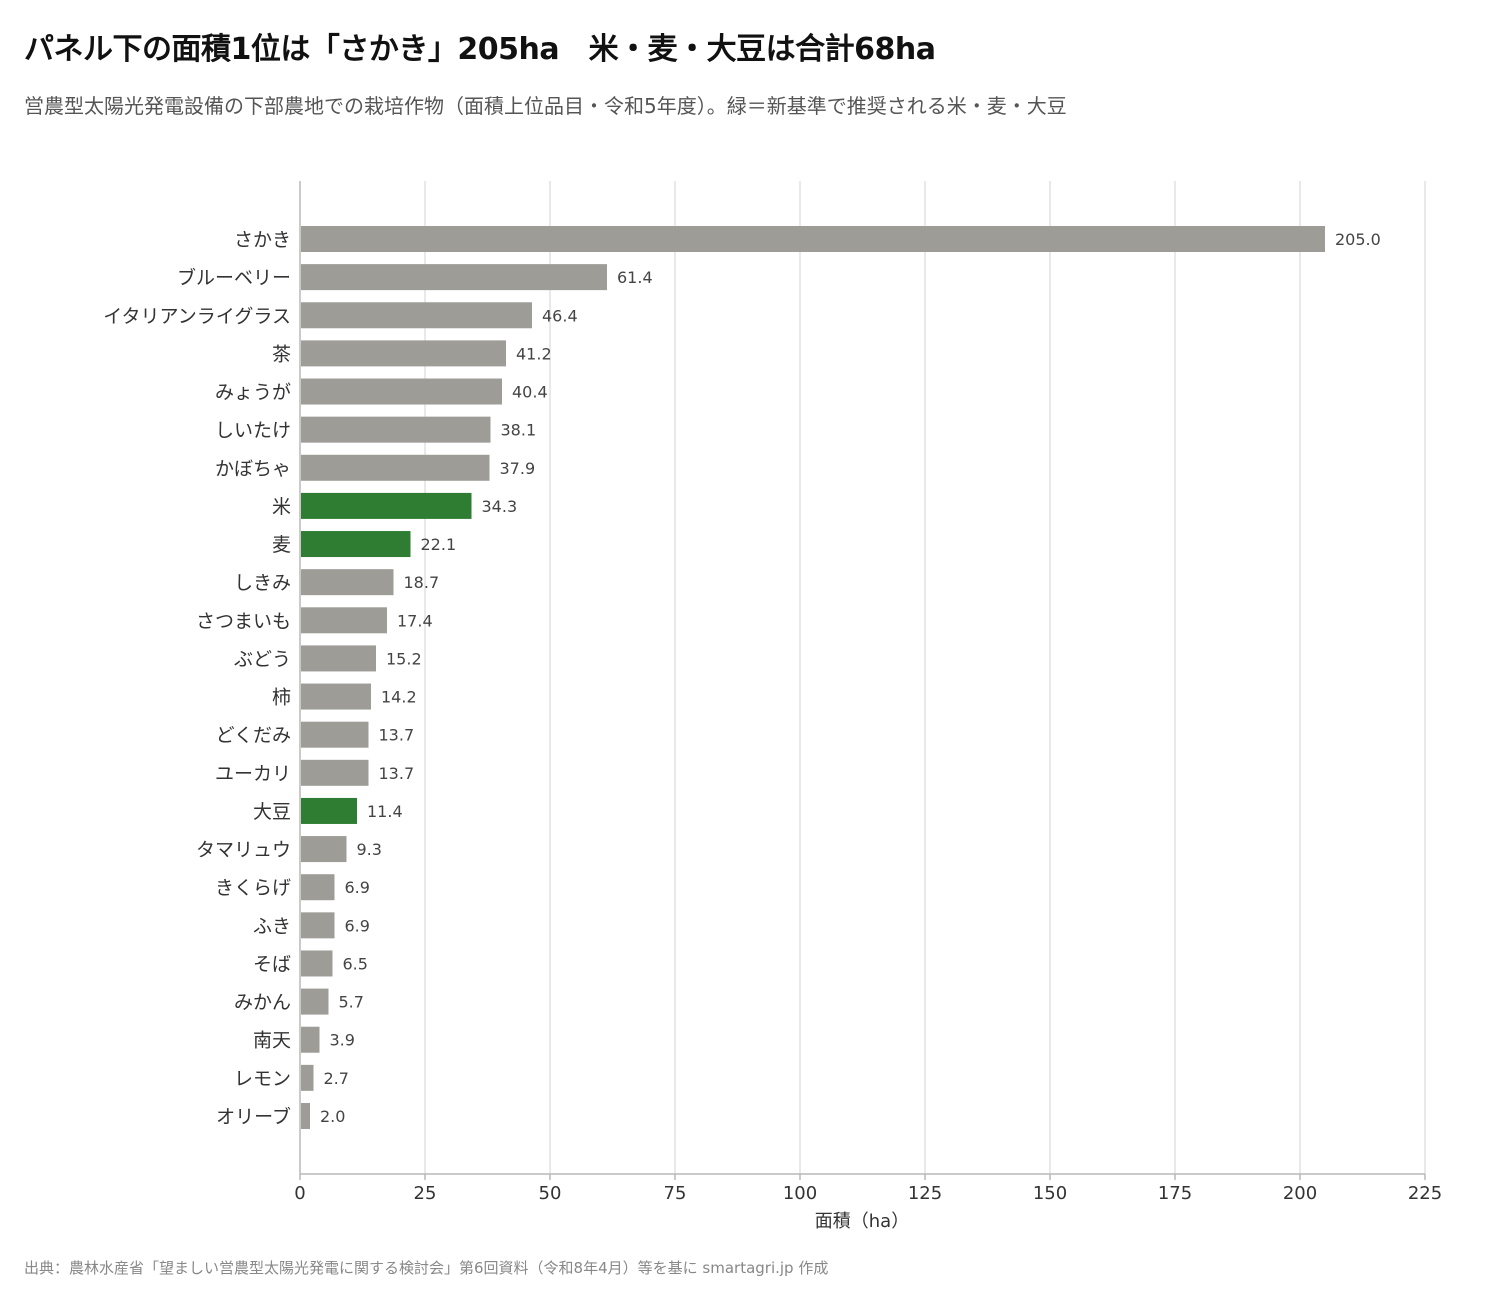  What do you see at coordinates (519, 430) in the screenshot?
I see `value-label: 38.1` at bounding box center [519, 430].